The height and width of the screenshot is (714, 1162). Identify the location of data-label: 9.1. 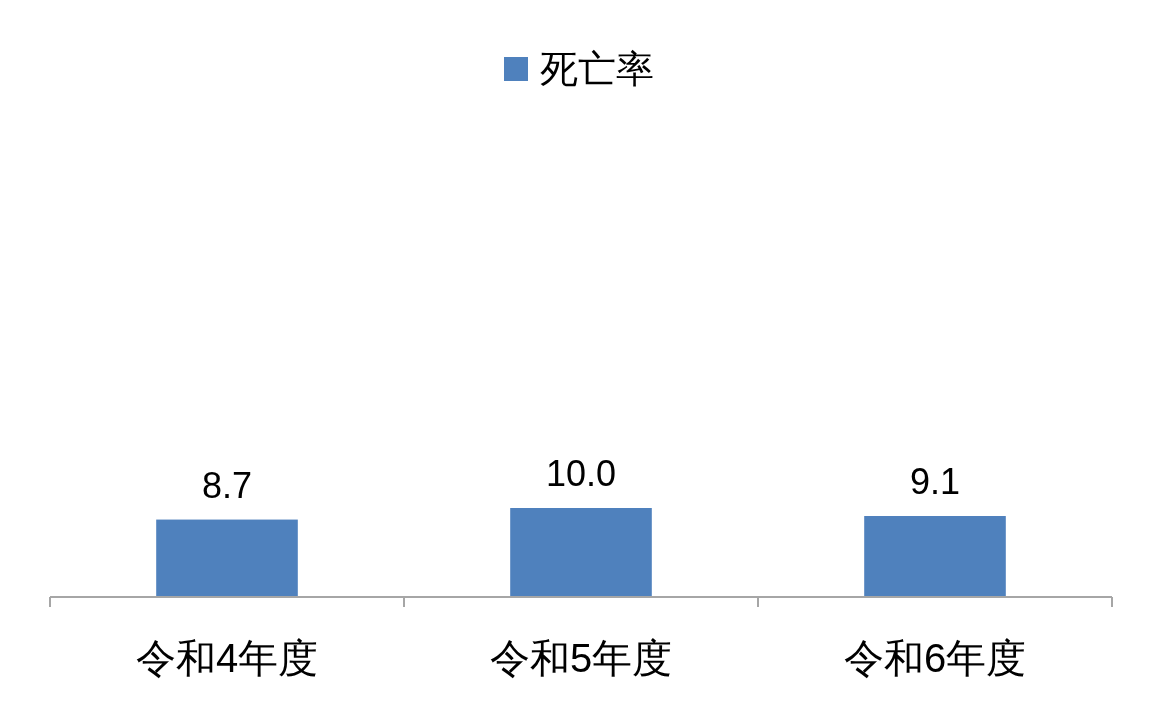
(935, 482).